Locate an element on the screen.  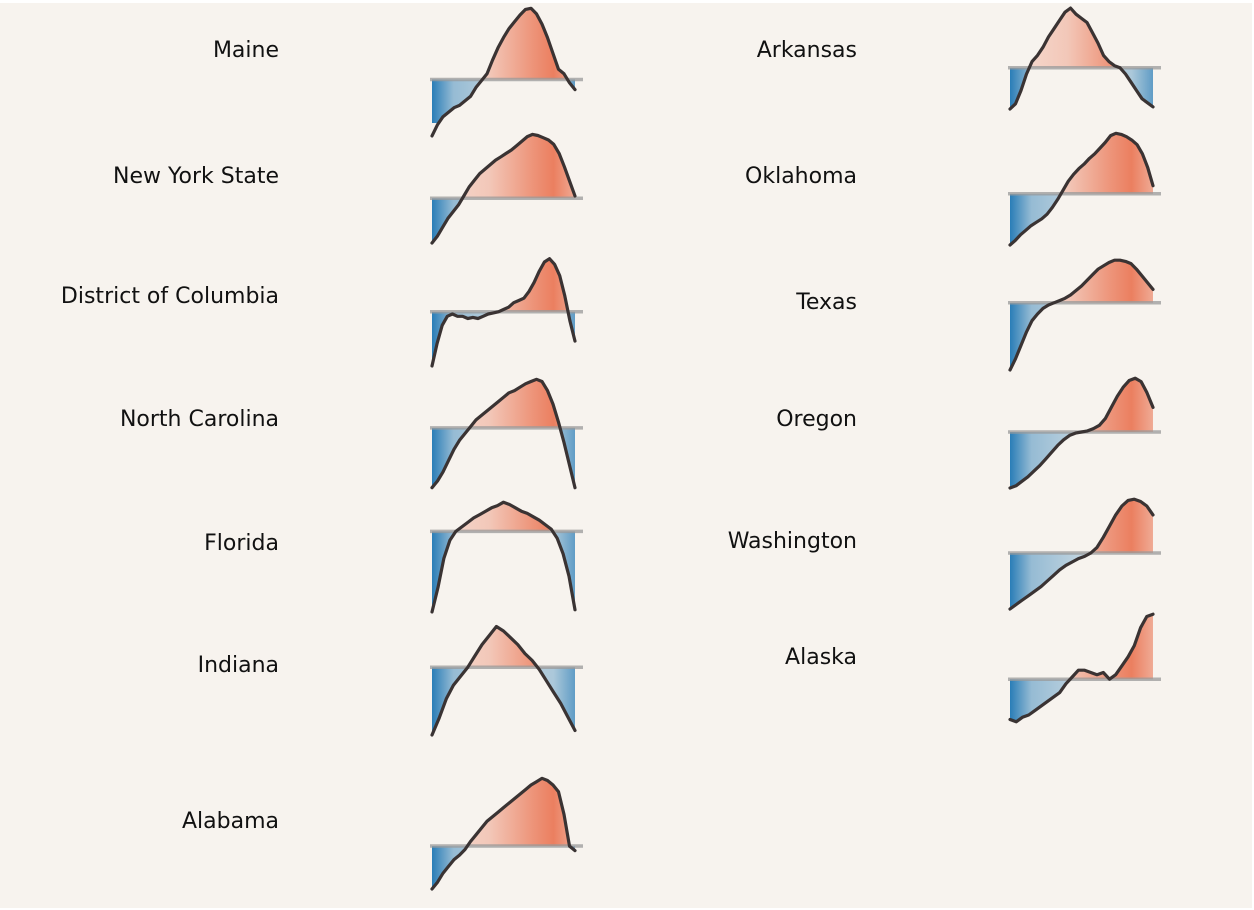
state-label-alabama: Alabama is located at coordinates (230, 821).